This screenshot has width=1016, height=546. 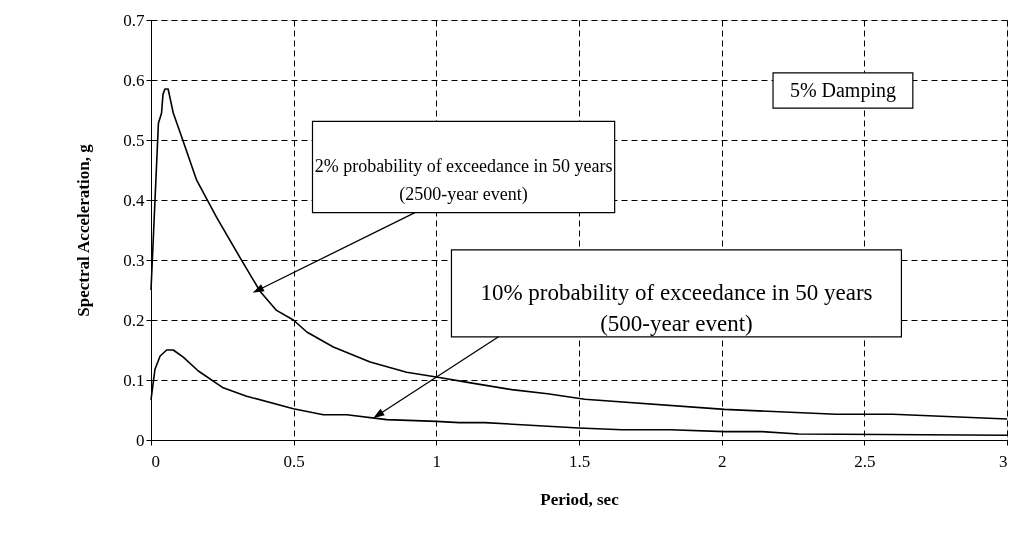 What do you see at coordinates (580, 499) in the screenshot?
I see `x-axis-title: Period, sec` at bounding box center [580, 499].